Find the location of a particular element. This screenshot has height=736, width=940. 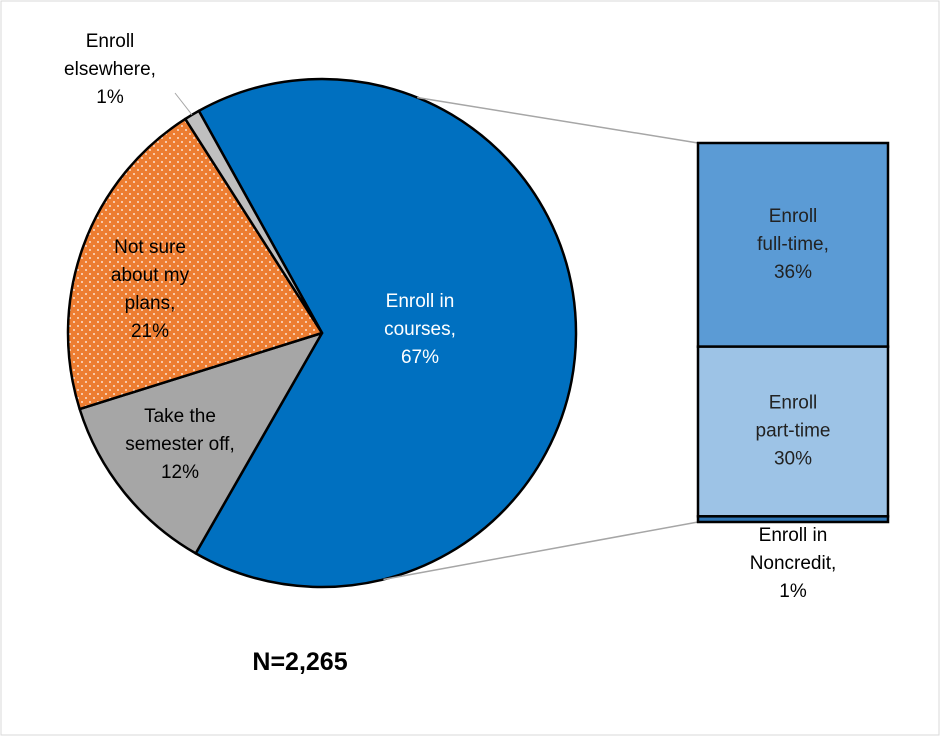

value-label: 36% is located at coordinates (793, 272).